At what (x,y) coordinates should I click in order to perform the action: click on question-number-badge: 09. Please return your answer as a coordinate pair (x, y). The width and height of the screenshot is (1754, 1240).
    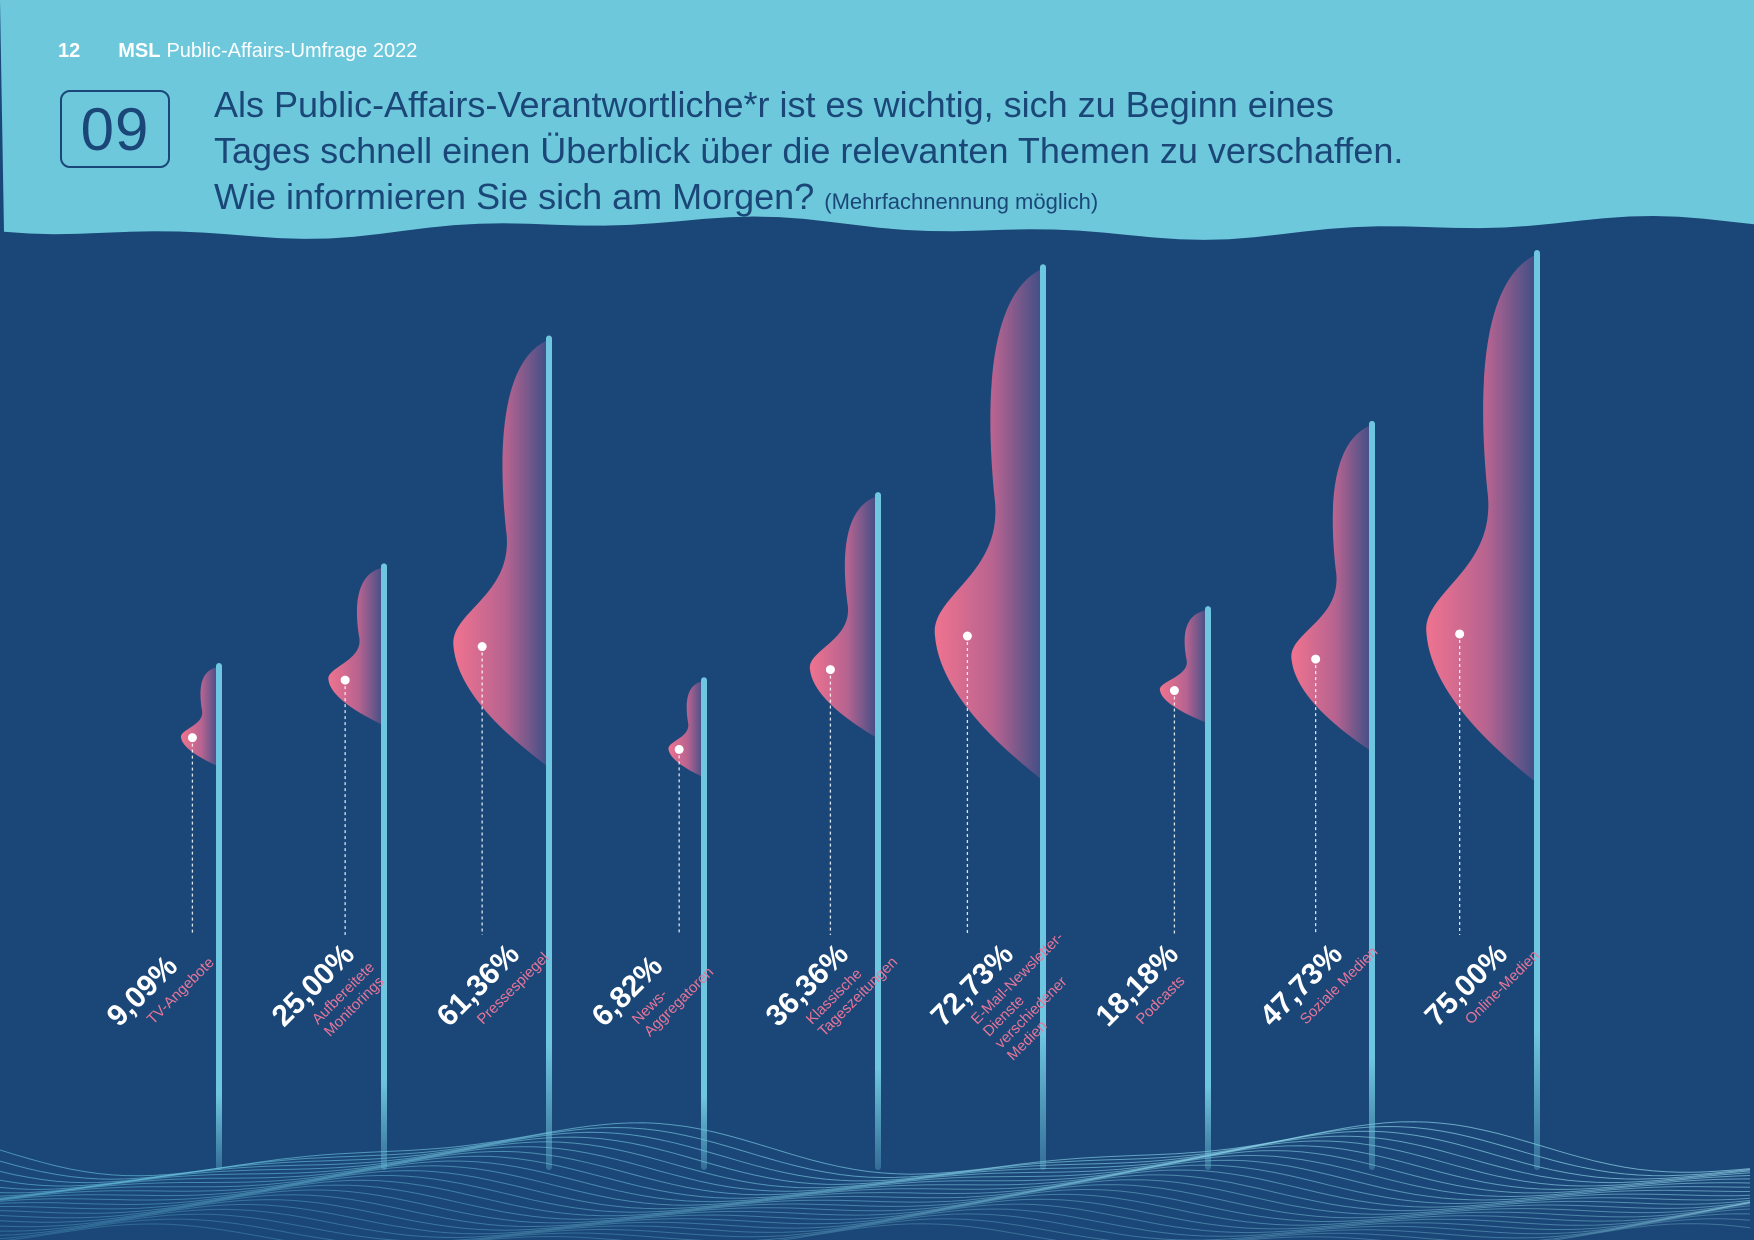
    Looking at the image, I should click on (115, 129).